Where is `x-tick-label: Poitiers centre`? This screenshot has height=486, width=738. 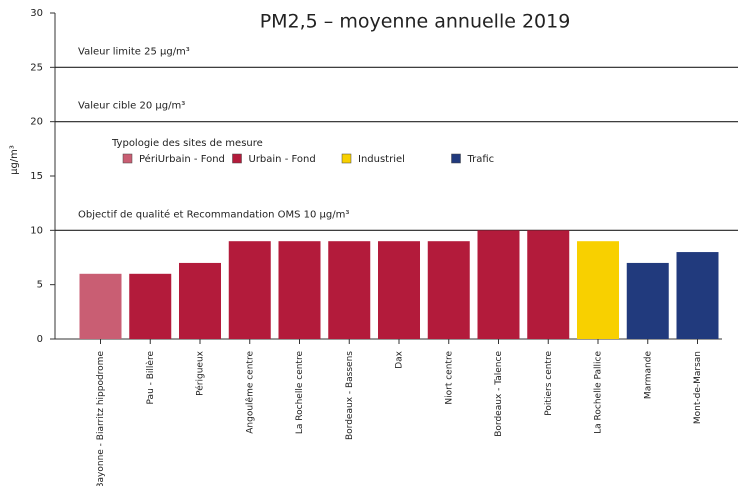
x-tick-label: Poitiers centre is located at coordinates (549, 383).